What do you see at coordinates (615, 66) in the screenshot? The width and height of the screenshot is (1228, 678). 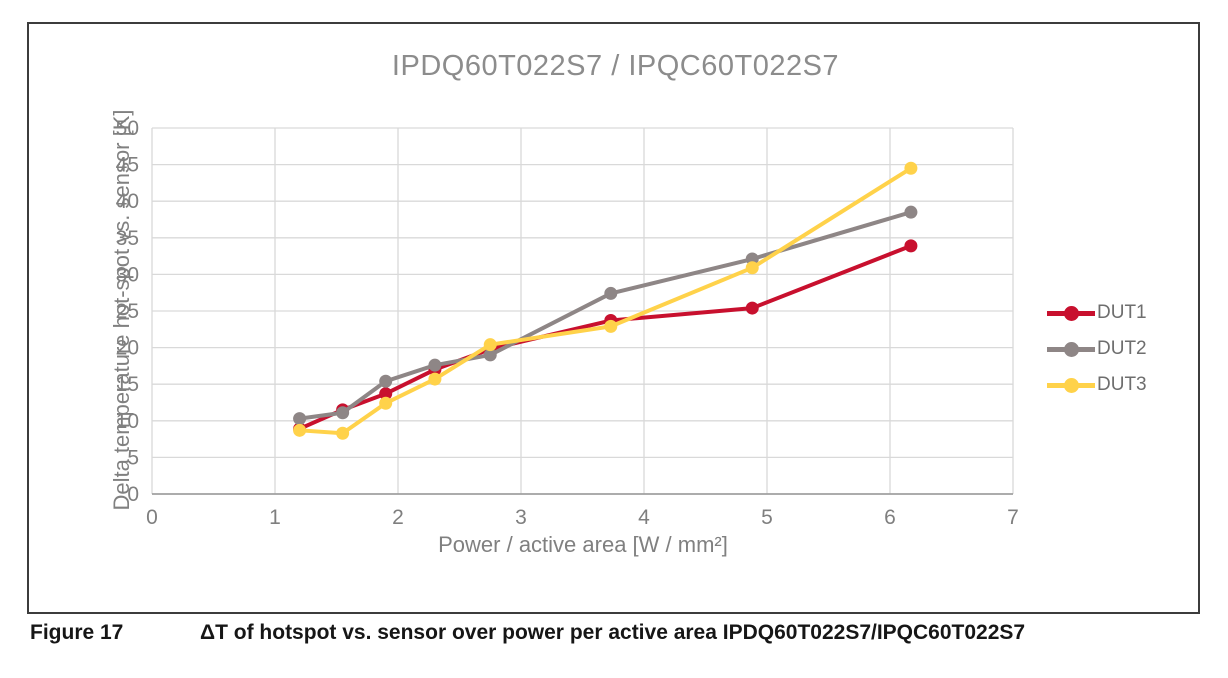 I see `chart-title: IPDQ60T022S7 / IPQC60T022S7` at bounding box center [615, 66].